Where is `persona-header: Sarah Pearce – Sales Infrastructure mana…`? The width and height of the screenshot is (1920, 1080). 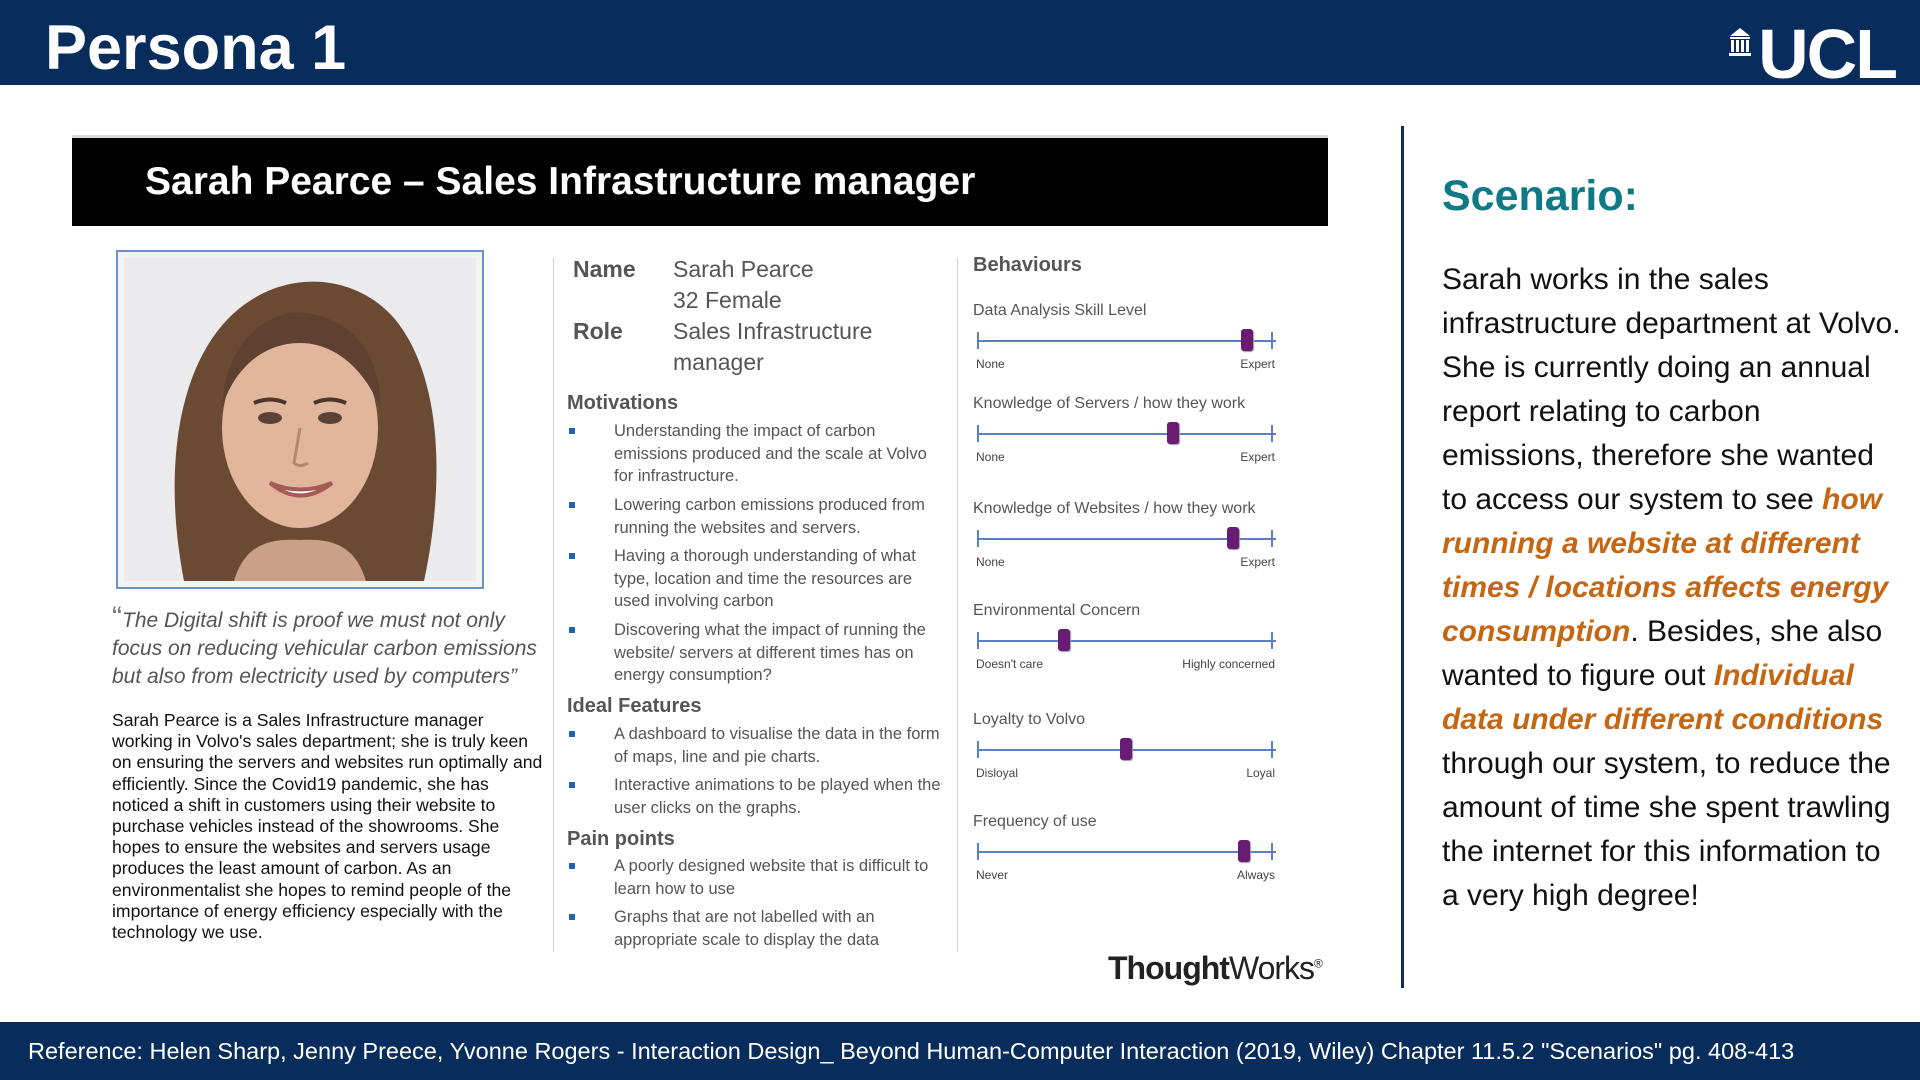
persona-header: Sarah Pearce – Sales Infrastructure mana… is located at coordinates (560, 182).